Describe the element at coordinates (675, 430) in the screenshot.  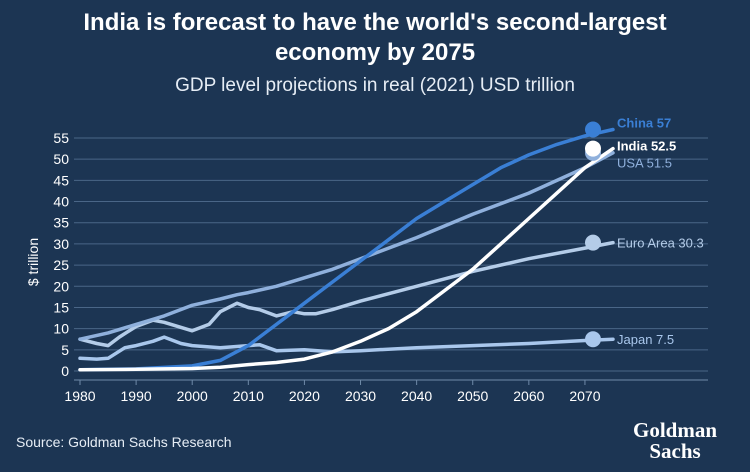
I see `logo-line-1: Goldman` at that location.